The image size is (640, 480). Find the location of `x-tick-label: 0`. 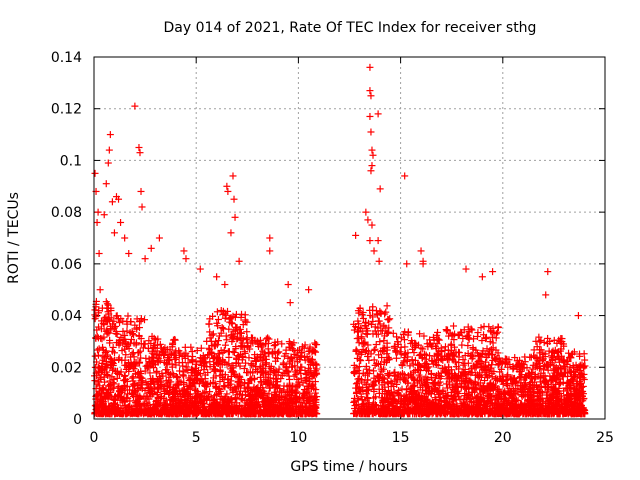

x-tick-label: 0 is located at coordinates (94, 438).